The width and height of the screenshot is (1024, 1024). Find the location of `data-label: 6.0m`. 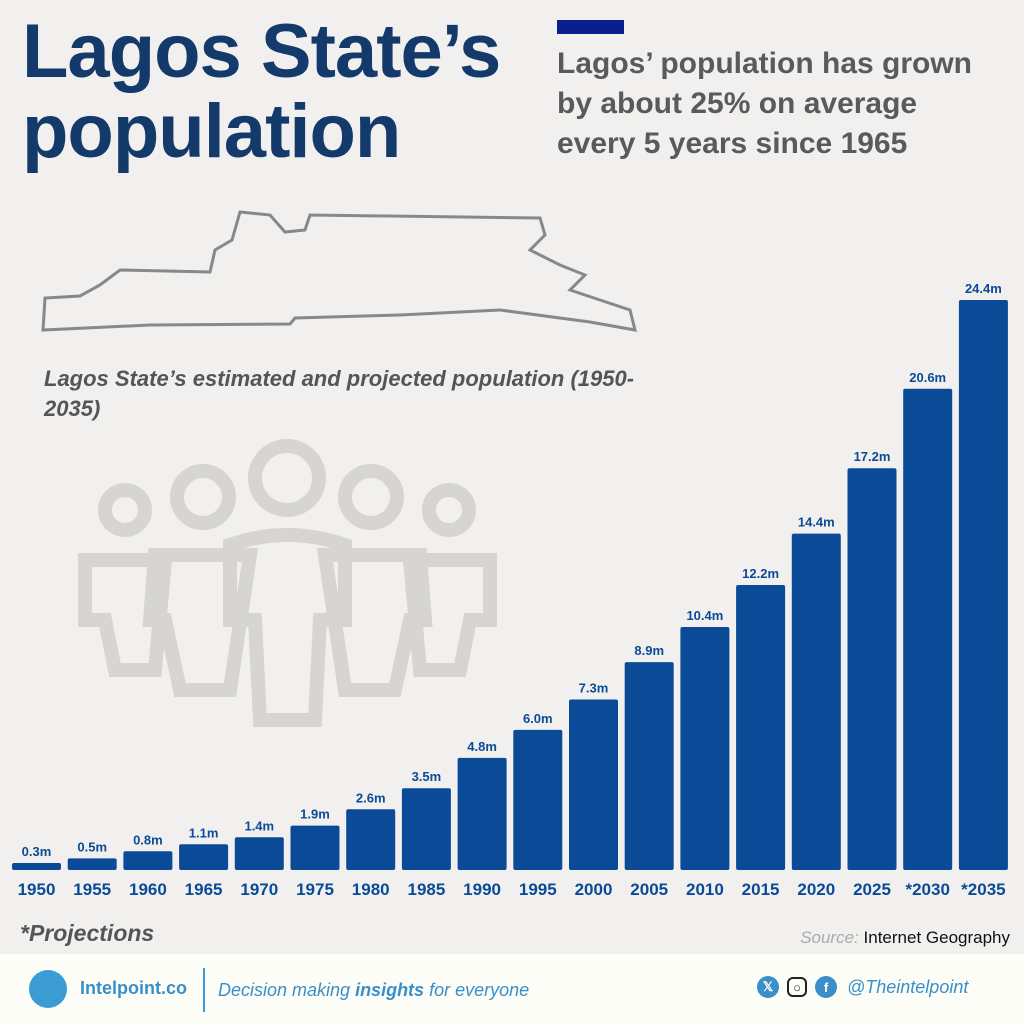

data-label: 6.0m is located at coordinates (538, 718).